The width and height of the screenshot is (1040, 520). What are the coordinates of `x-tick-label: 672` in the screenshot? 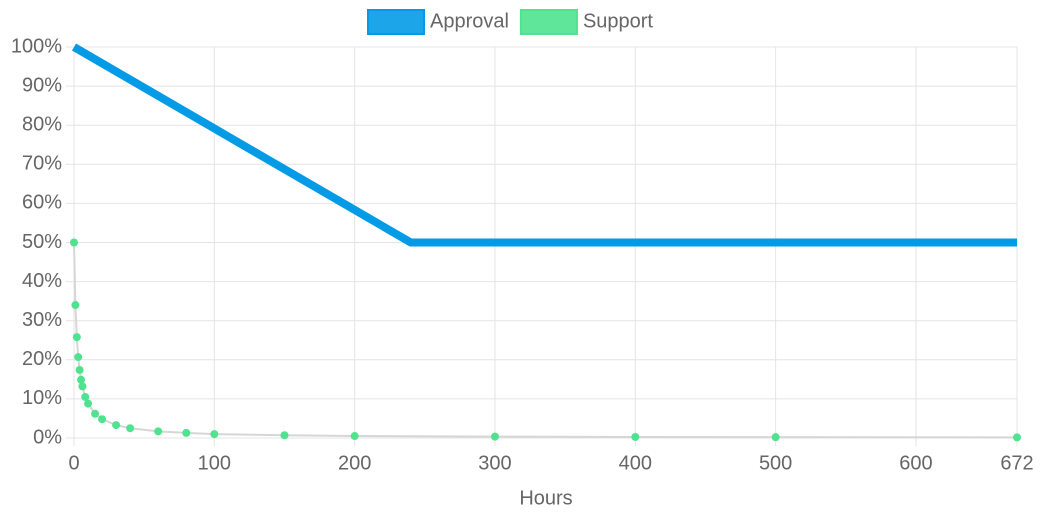 It's located at (1016, 463).